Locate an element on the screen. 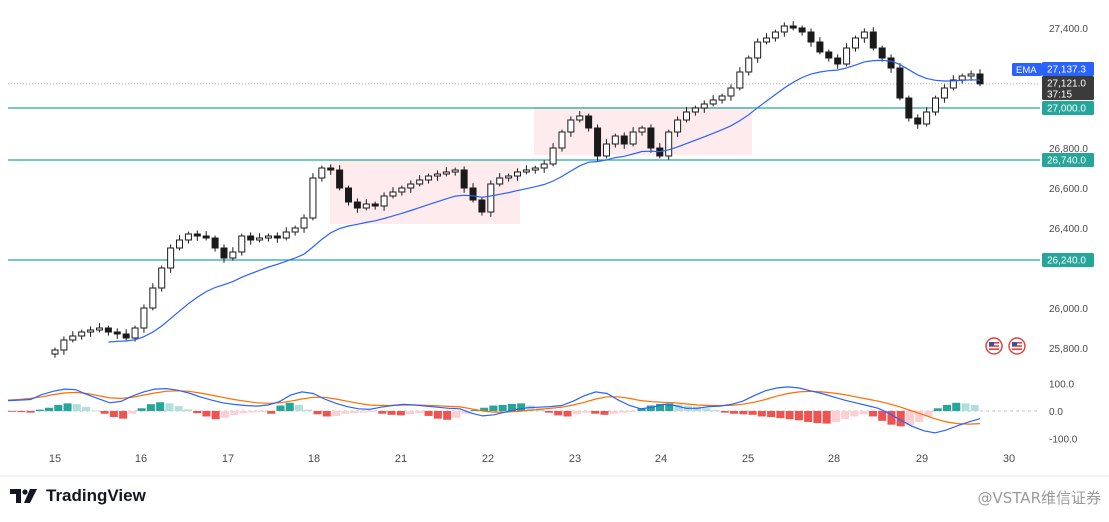  date-tick-label: 18 is located at coordinates (314, 459).